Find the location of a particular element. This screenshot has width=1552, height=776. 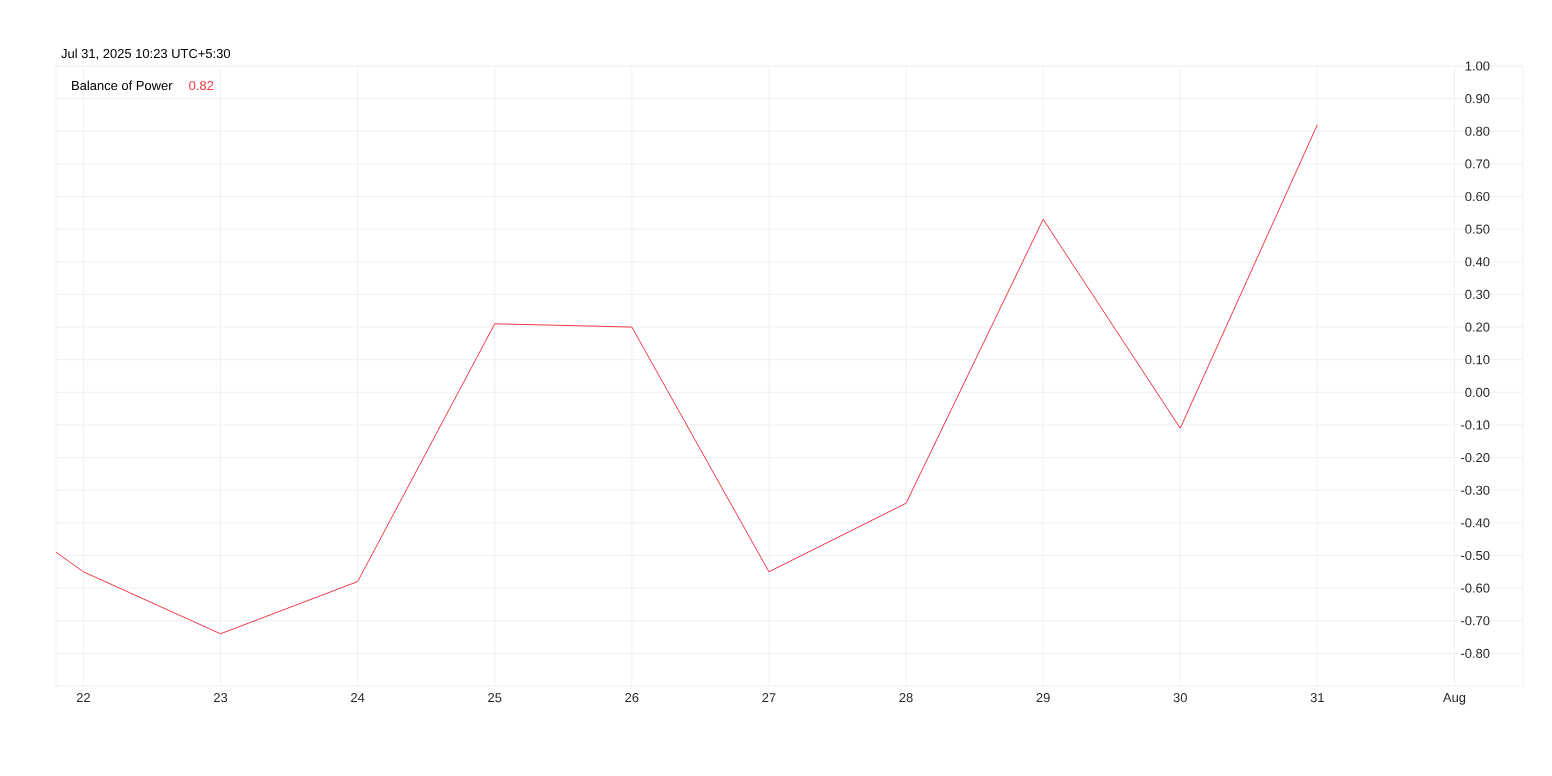

x-tick-label: 25 is located at coordinates (495, 698).